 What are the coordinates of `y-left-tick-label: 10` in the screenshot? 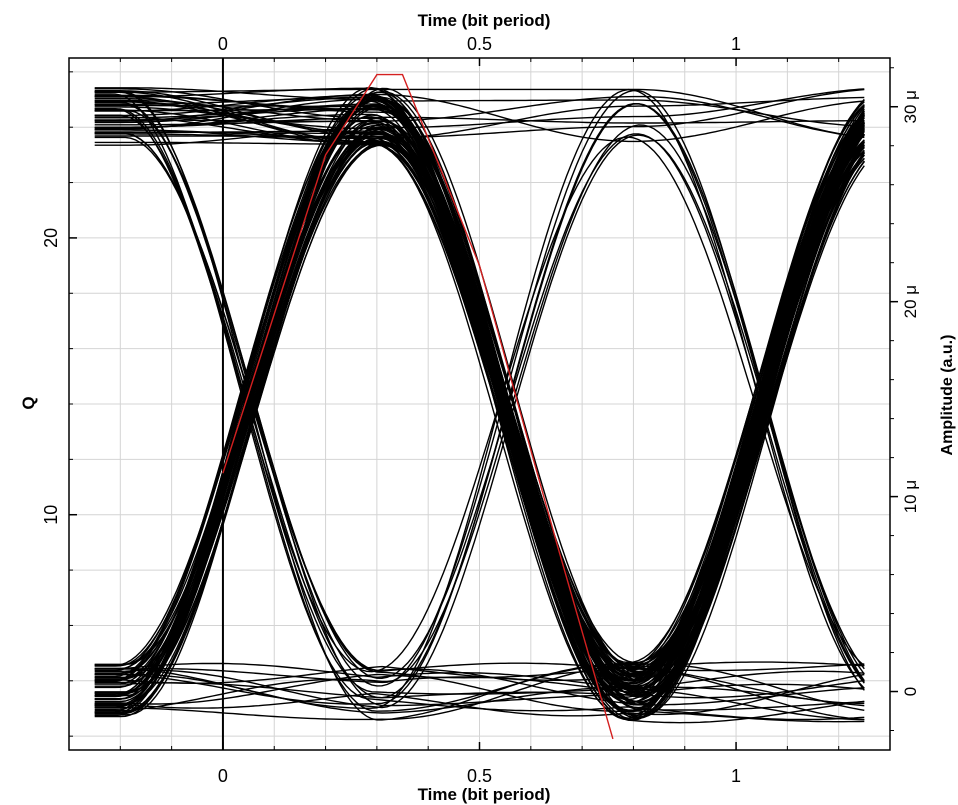 It's located at (51, 515).